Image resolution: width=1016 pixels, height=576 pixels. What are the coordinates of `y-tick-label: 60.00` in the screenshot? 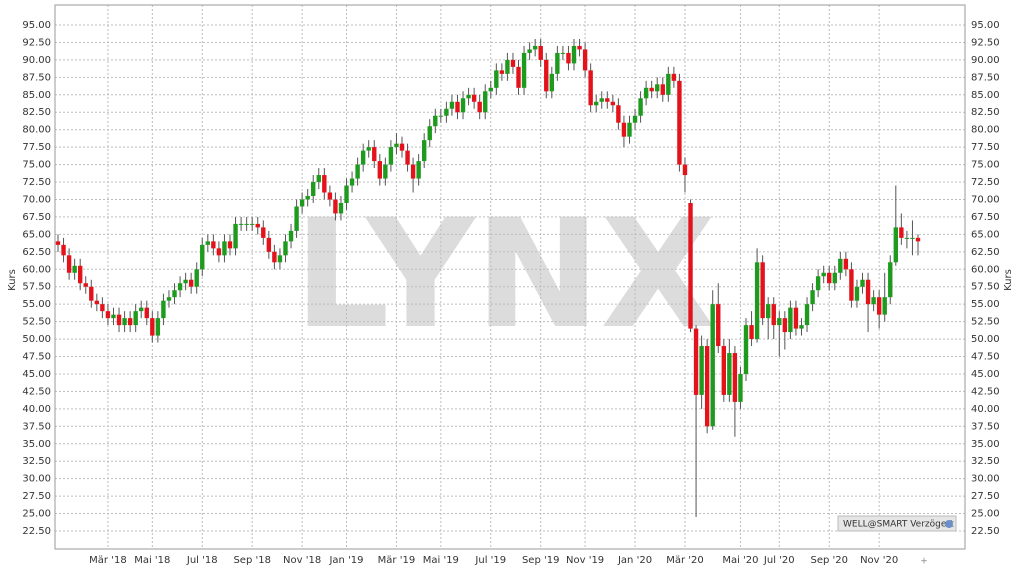 It's located at (36, 269).